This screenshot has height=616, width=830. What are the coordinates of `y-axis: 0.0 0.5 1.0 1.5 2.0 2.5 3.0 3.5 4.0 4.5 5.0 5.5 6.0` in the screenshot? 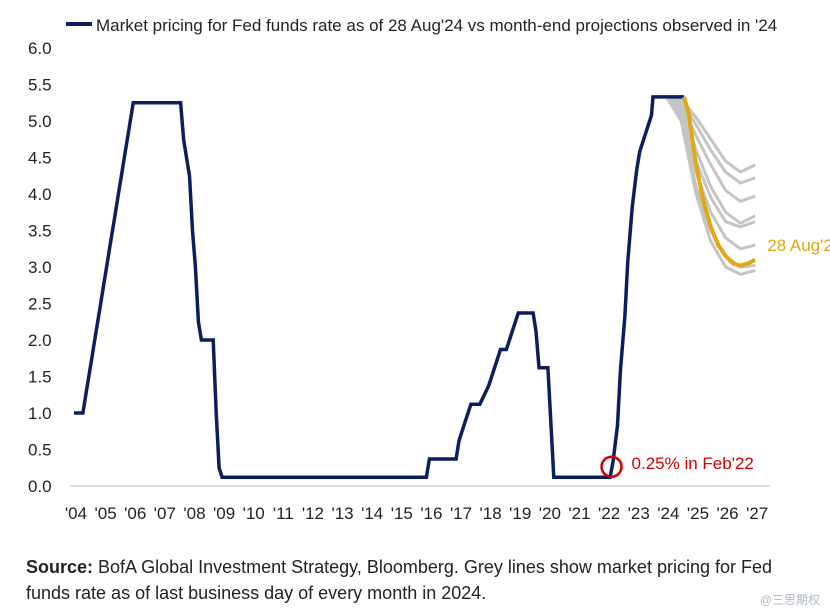 It's located at (40, 267).